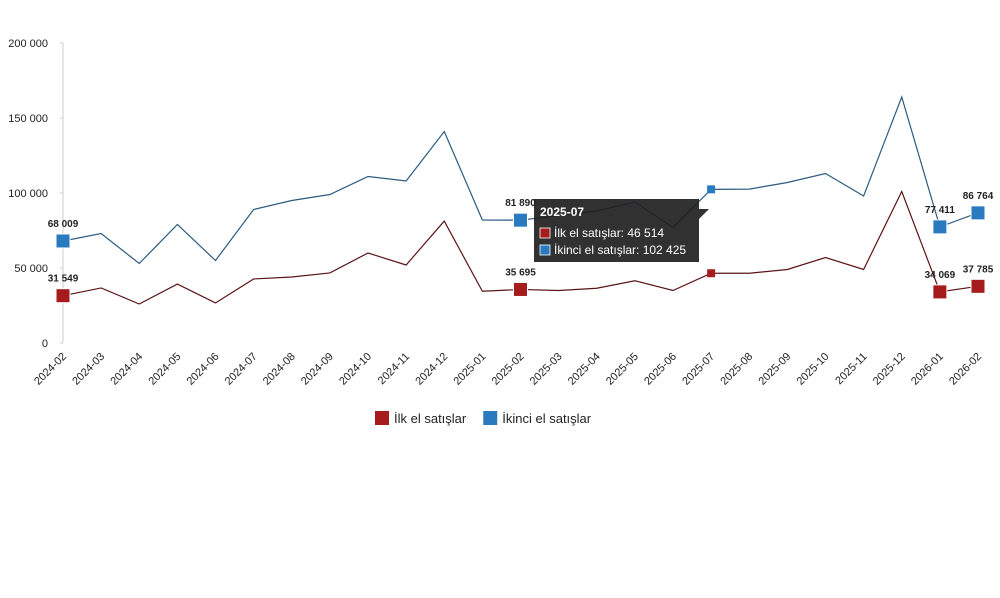  What do you see at coordinates (164, 369) in the screenshot?
I see `x-tick-label: 2024-05` at bounding box center [164, 369].